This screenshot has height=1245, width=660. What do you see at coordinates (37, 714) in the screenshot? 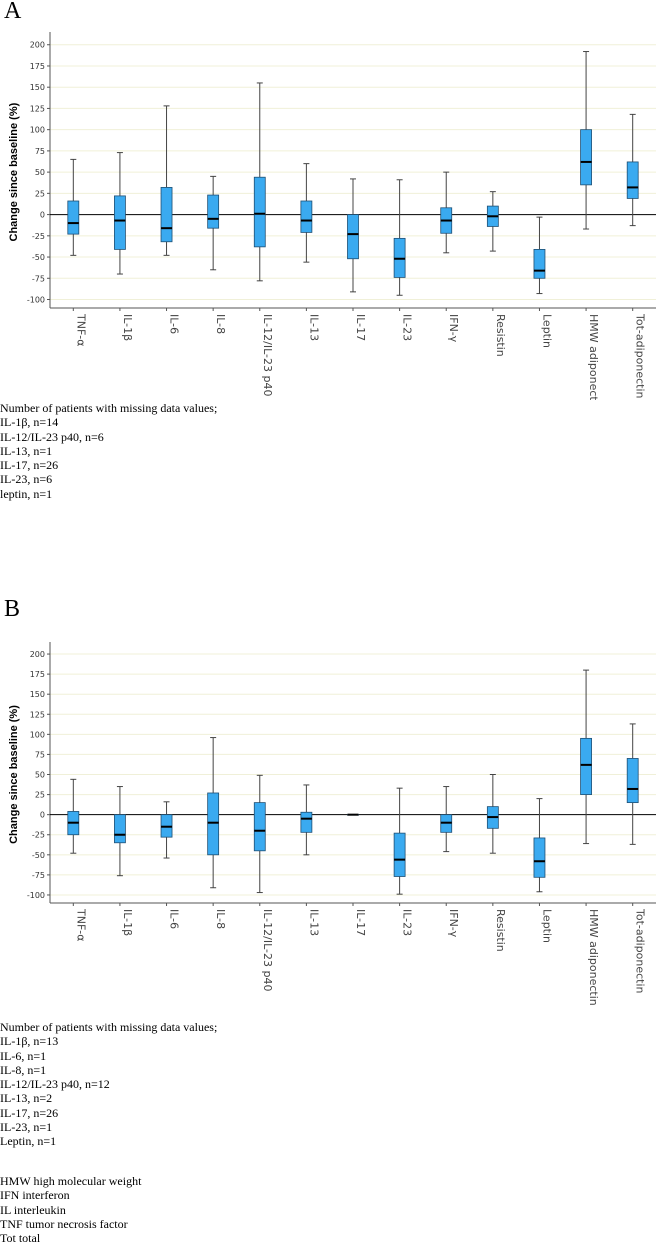
I see `y-tick-label: 125` at bounding box center [37, 714].